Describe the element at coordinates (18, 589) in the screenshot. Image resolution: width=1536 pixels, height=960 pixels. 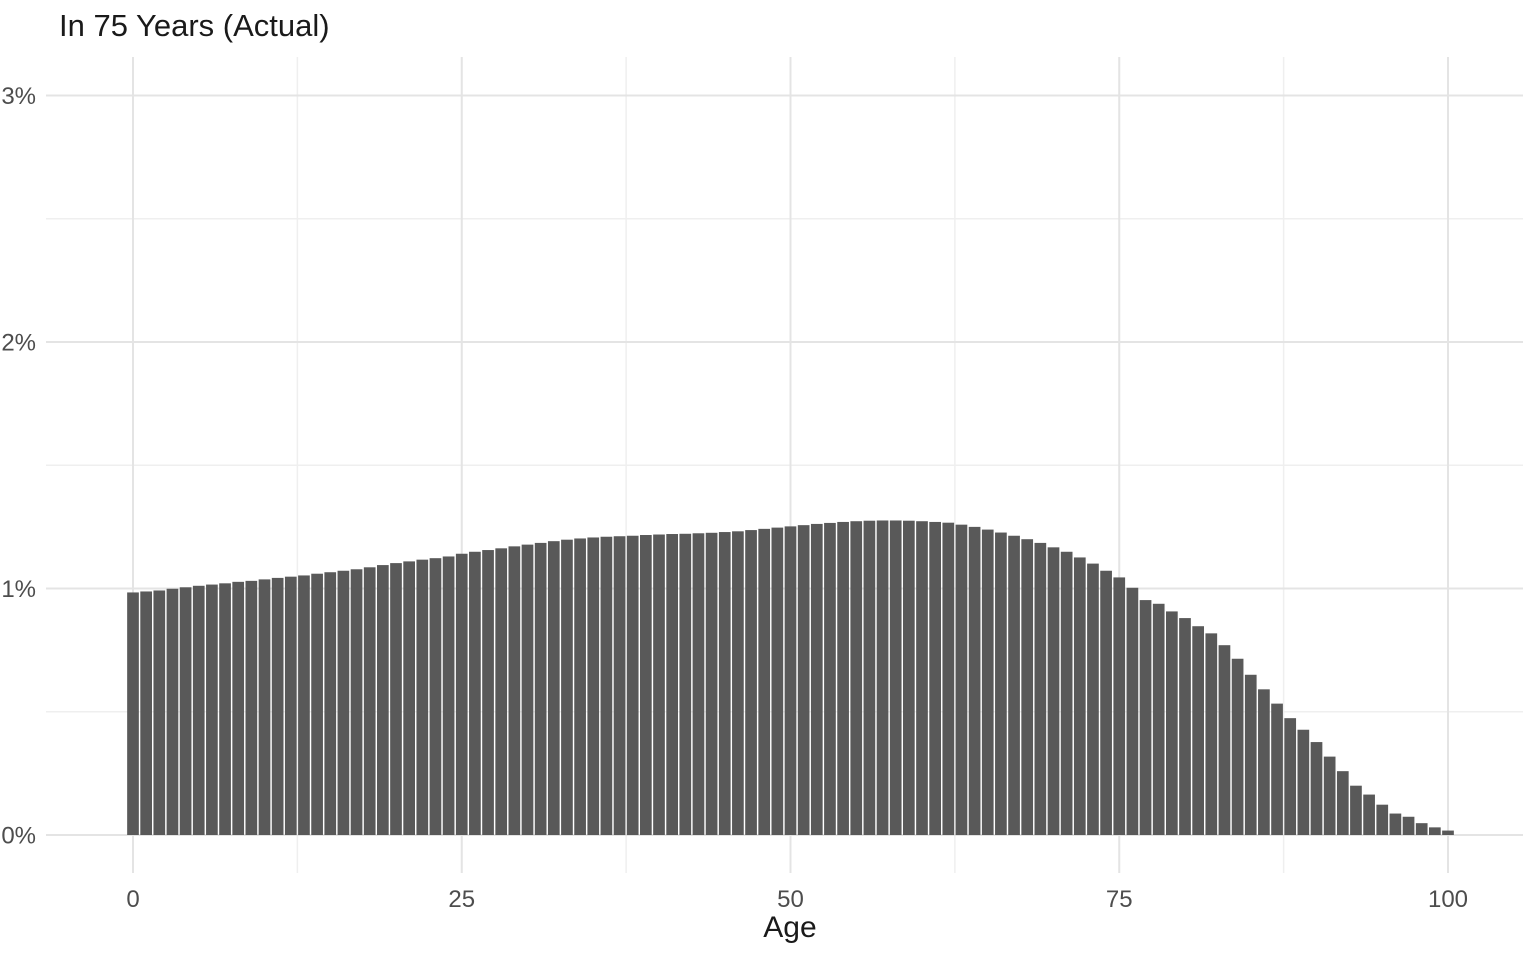
I see `y-tick-label: 1%` at that location.